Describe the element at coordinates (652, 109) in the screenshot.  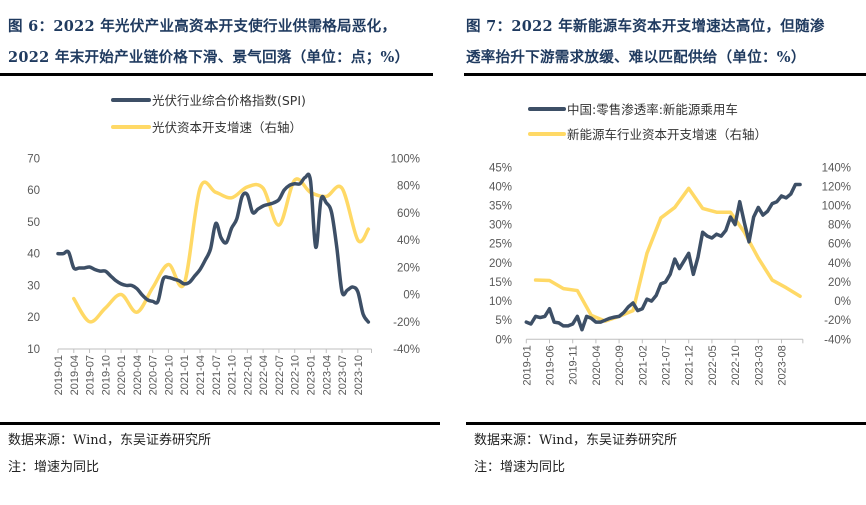
I see `legend-label: 中国:零售渗透率:新能源乘用车` at that location.